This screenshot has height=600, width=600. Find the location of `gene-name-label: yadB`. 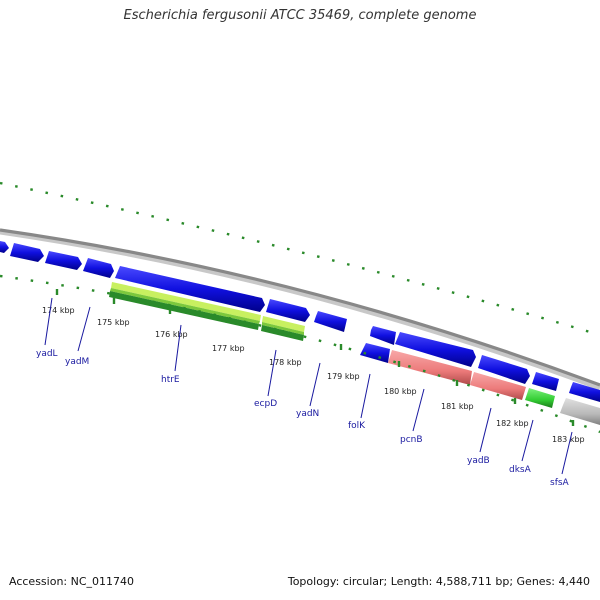

gene-name-label: yadB is located at coordinates (478, 461).